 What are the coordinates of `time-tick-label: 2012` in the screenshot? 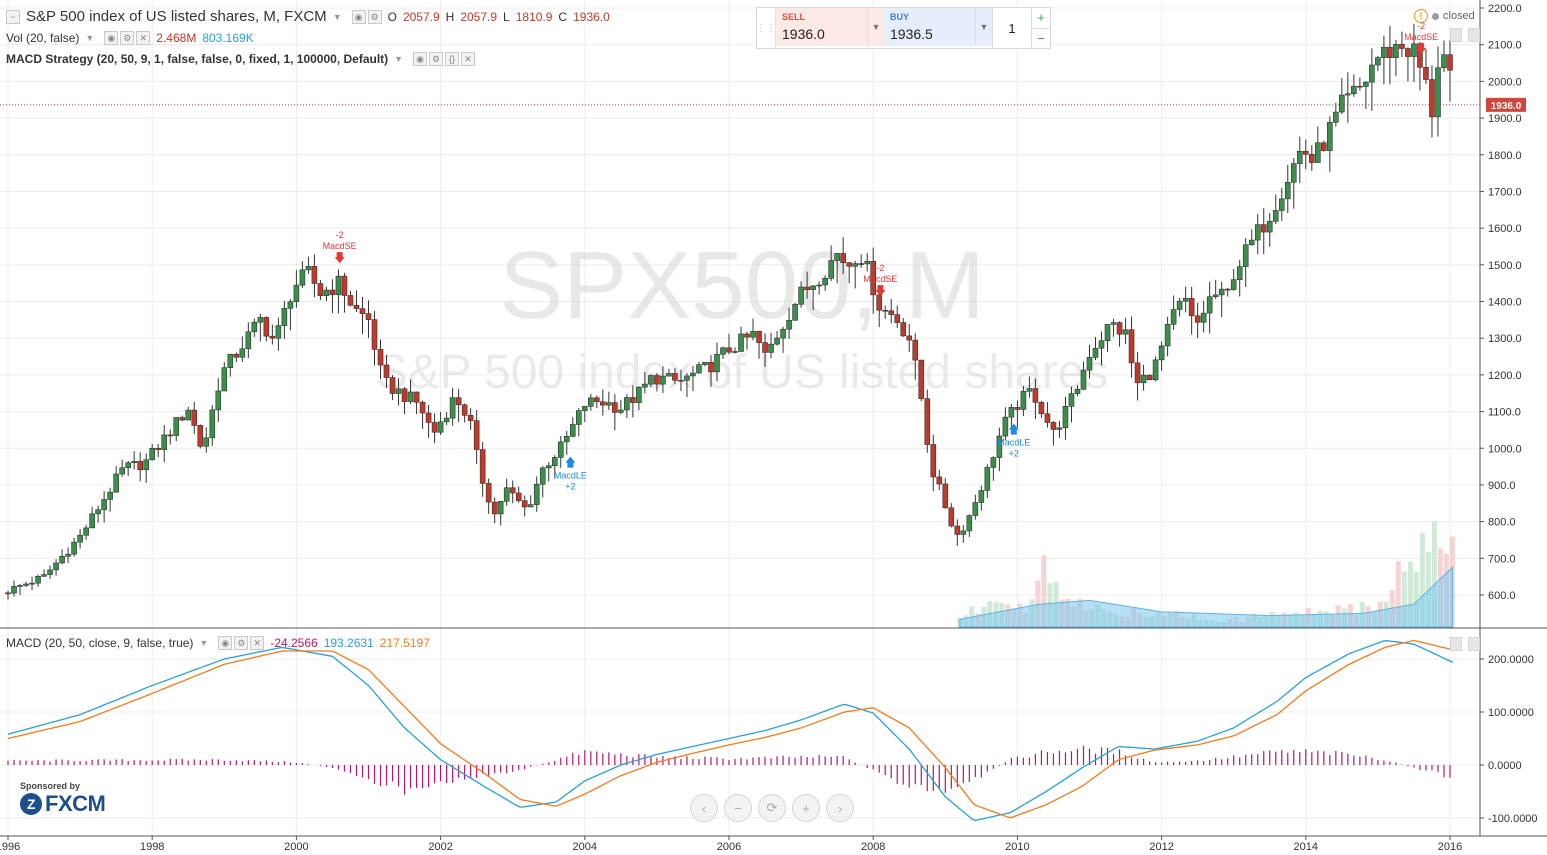 It's located at (1161, 847).